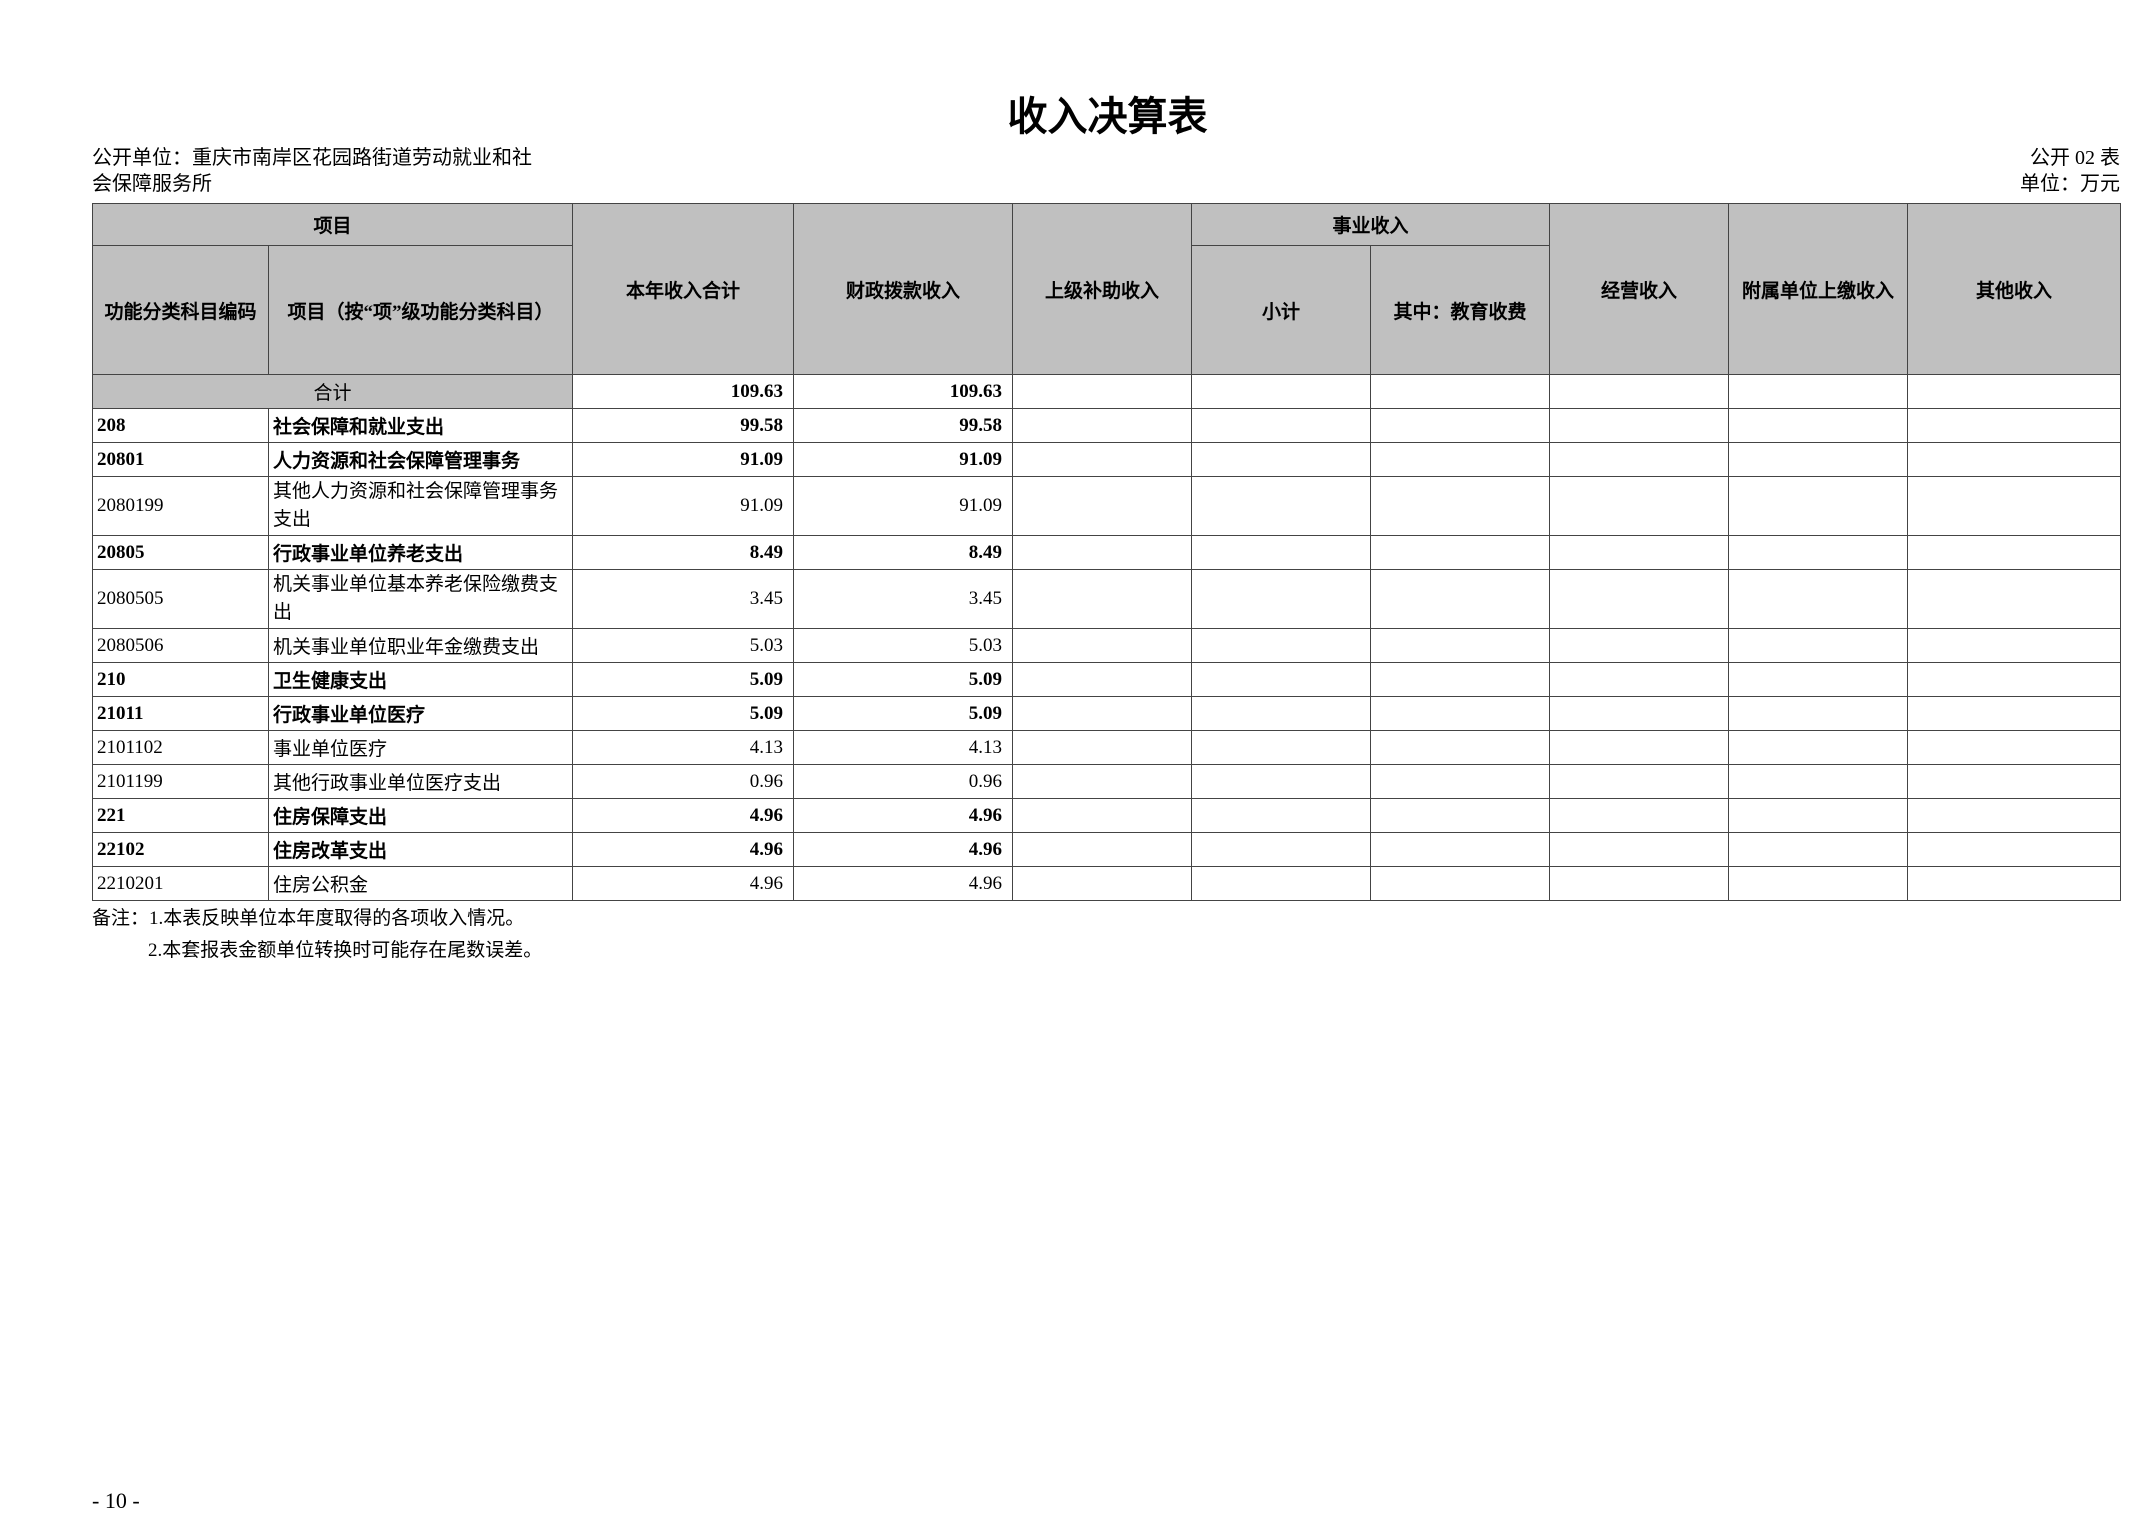 This screenshot has width=2149, height=1520. I want to click on total-fiscal: 109.63, so click(903, 391).